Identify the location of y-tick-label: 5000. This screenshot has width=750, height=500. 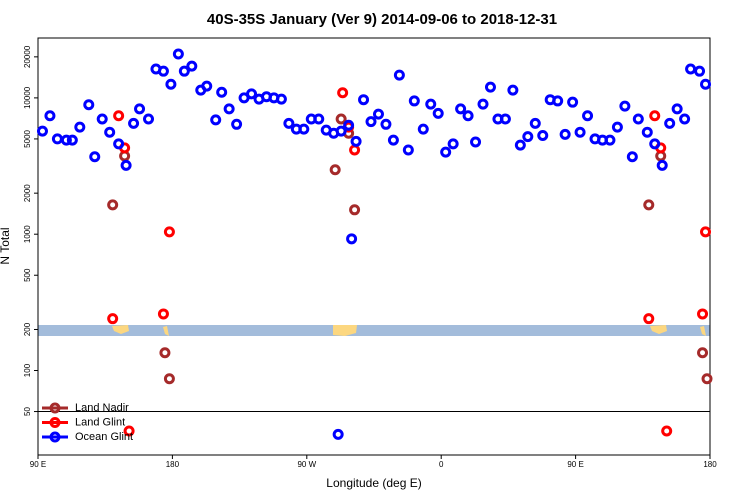
(27, 138).